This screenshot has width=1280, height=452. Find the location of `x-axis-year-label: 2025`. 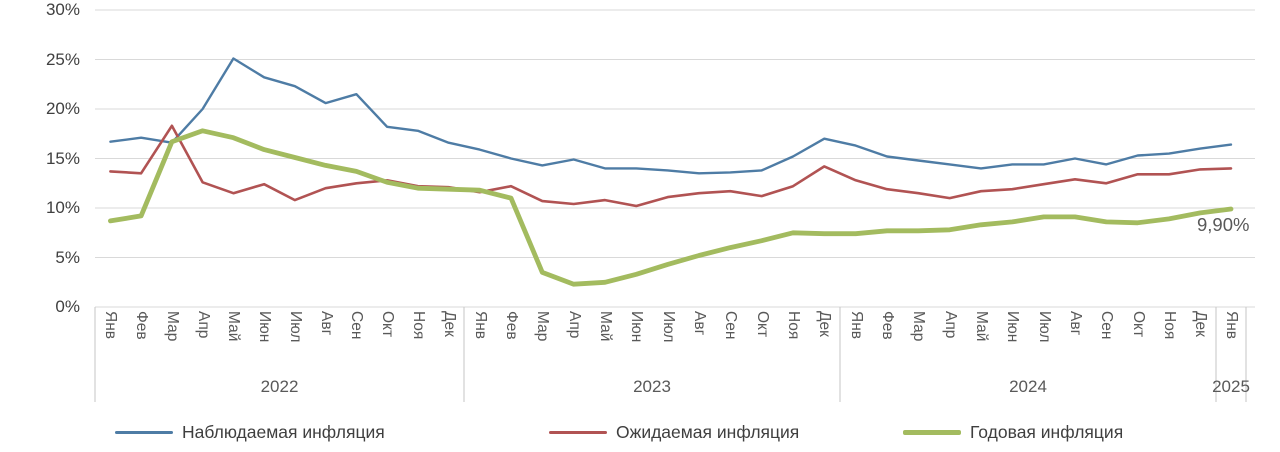

x-axis-year-label: 2025 is located at coordinates (1231, 386).